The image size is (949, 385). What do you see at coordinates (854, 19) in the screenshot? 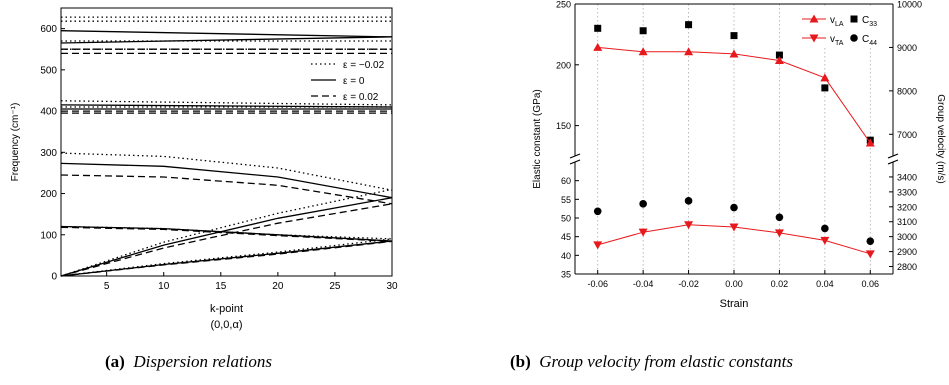
I see `legend-marker-C33` at bounding box center [854, 19].